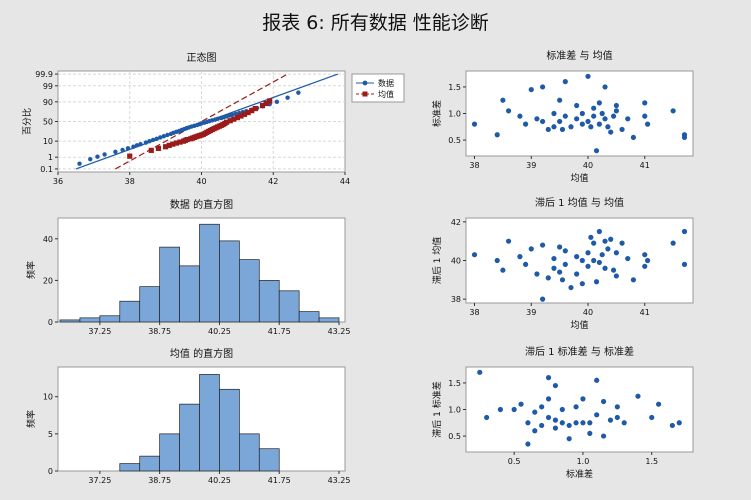 The image size is (751, 500). Describe the element at coordinates (437, 113) in the screenshot. I see `sd_mean-ylabel: 标准差` at that location.